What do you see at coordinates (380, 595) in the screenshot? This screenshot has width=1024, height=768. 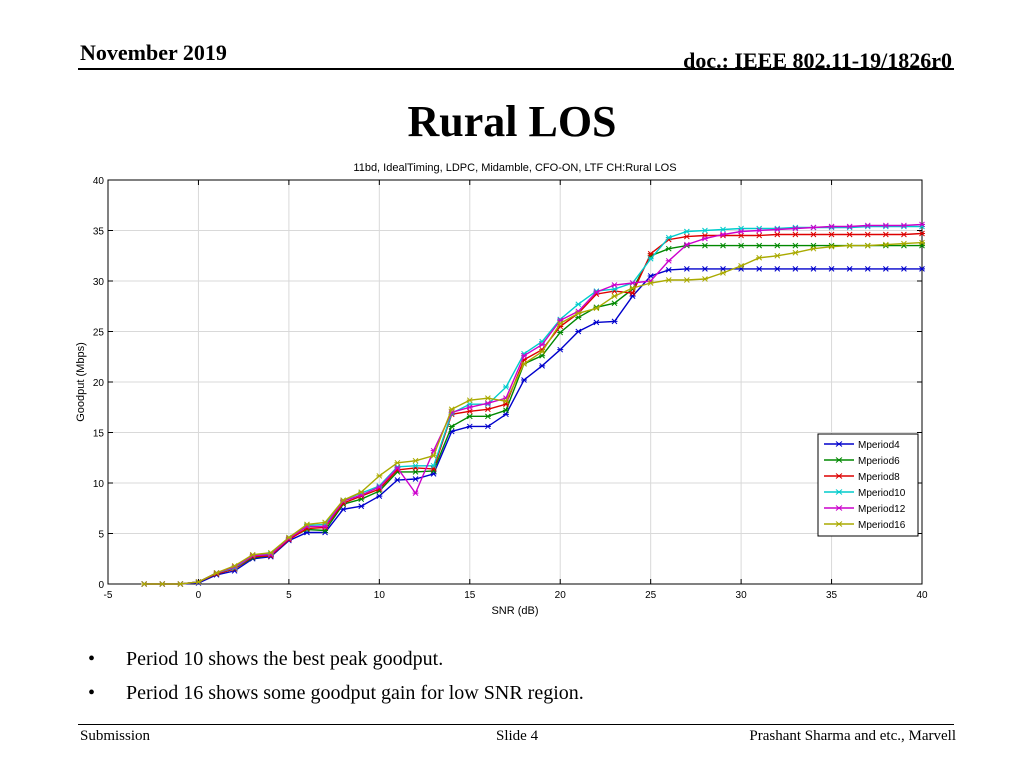 I see `x-tick-label: 10` at bounding box center [380, 595].